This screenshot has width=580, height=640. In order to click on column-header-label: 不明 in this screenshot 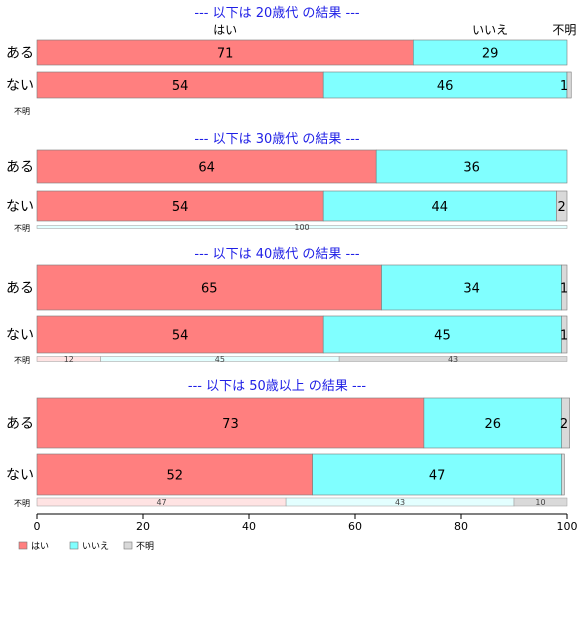, I will do `click(564, 30)`.